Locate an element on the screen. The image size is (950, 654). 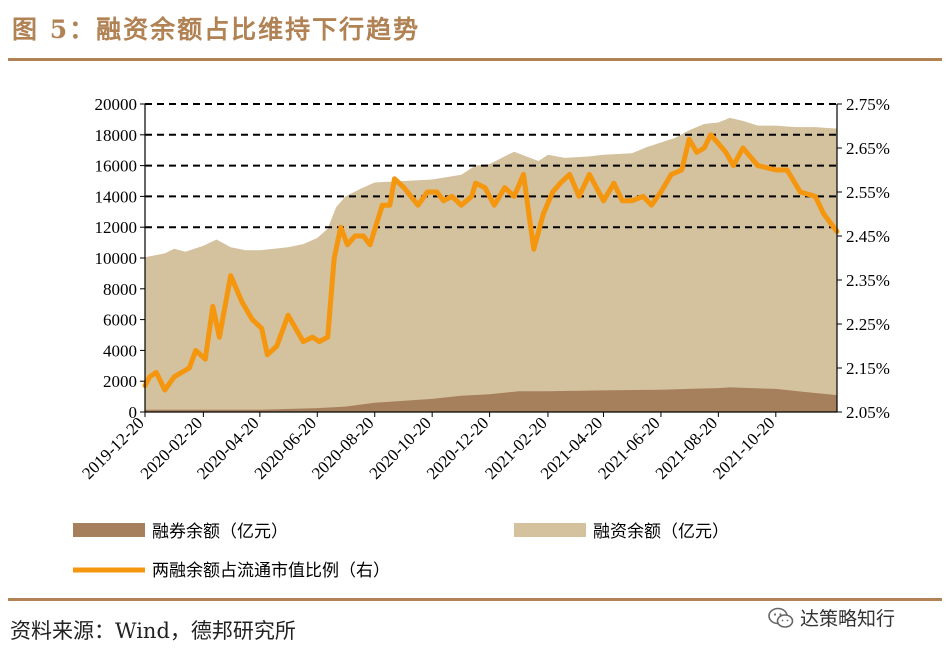
right-tick-label: 2.25% is located at coordinates (868, 324).